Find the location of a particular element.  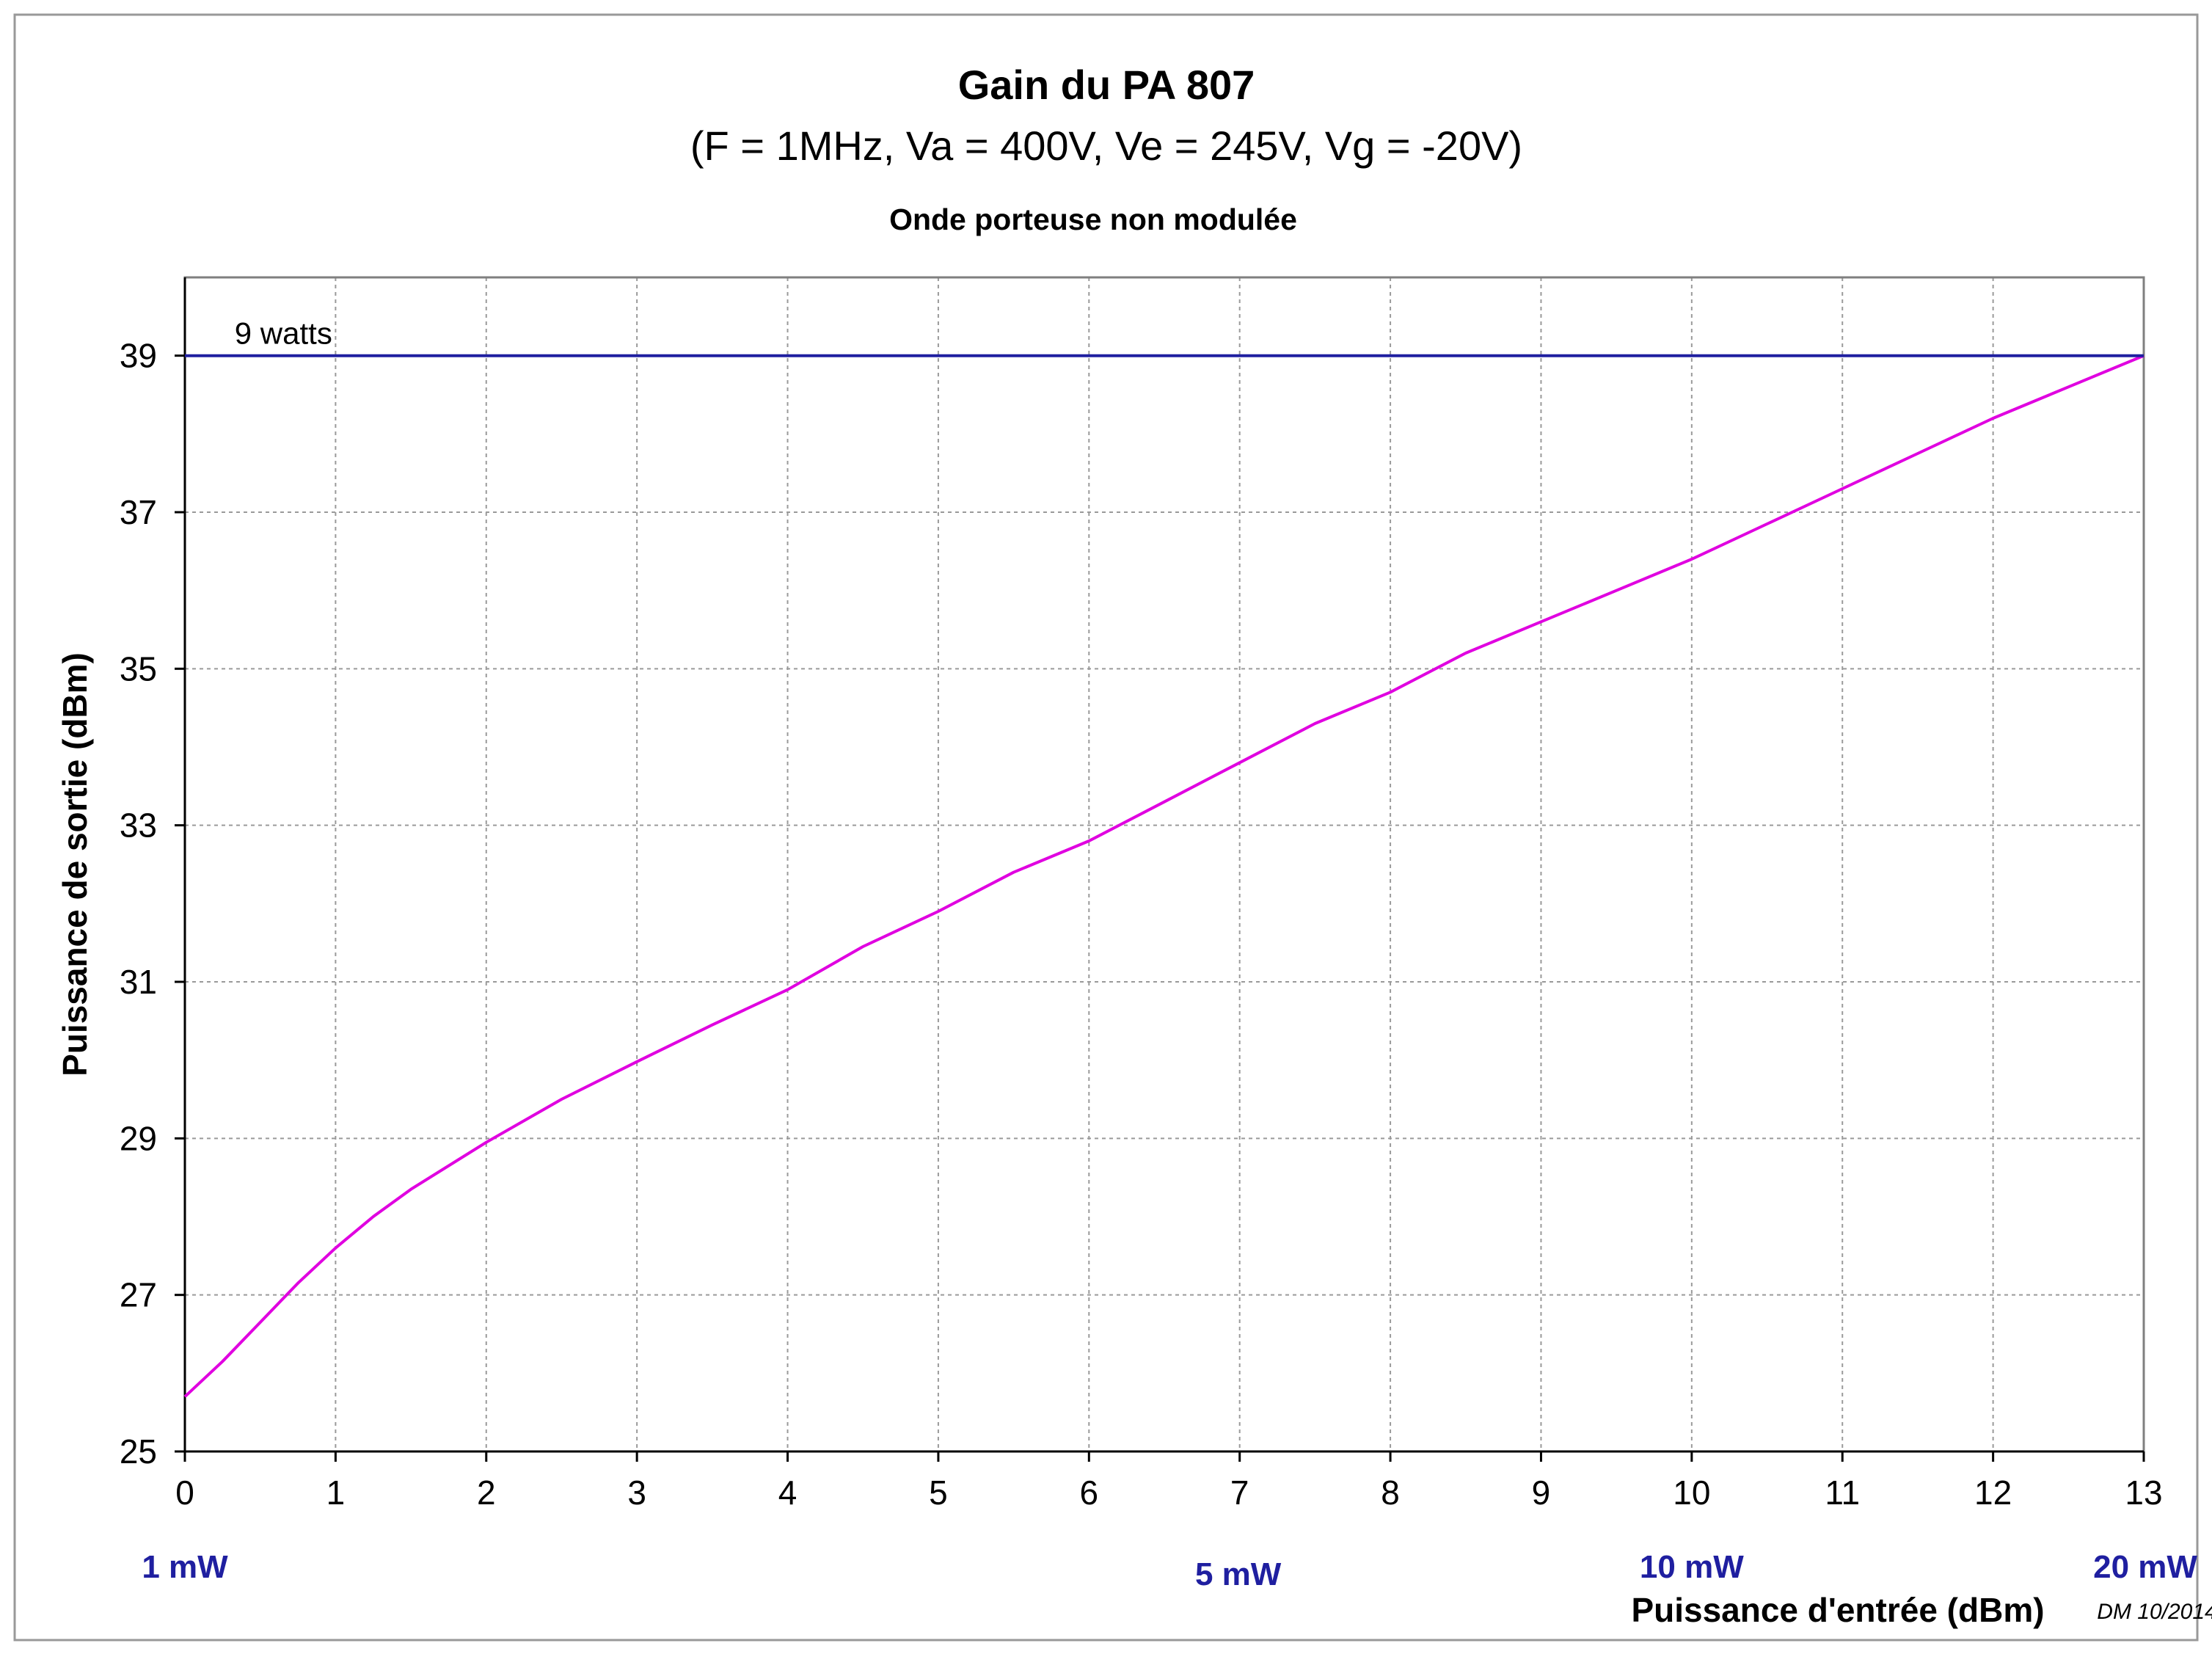

x-tick-label: 9 is located at coordinates (1541, 1492).